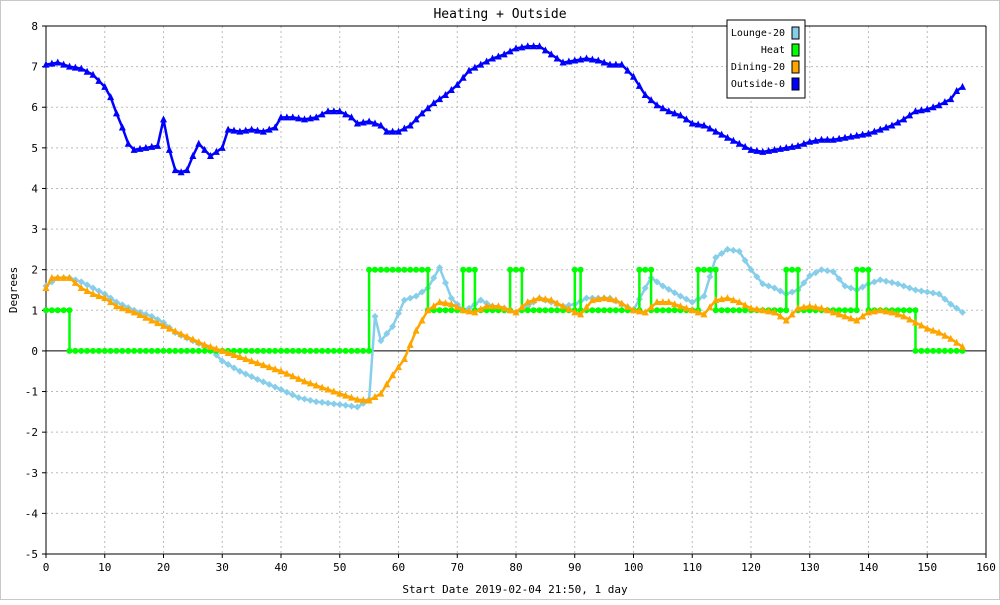 Image resolution: width=1000 pixels, height=605 pixels. I want to click on y-tick-label: -3, so click(31, 473).